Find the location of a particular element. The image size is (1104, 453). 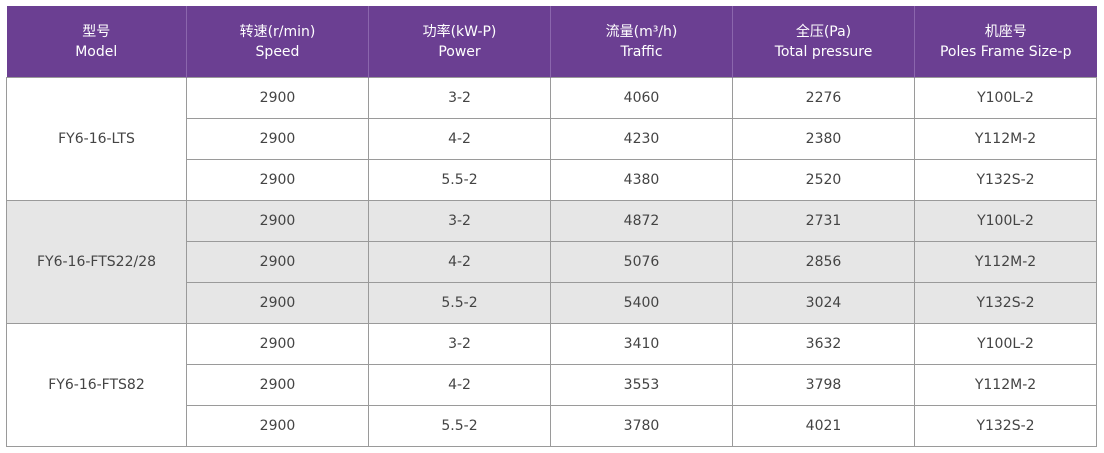

pressure-cell: 2520 is located at coordinates (823, 180).